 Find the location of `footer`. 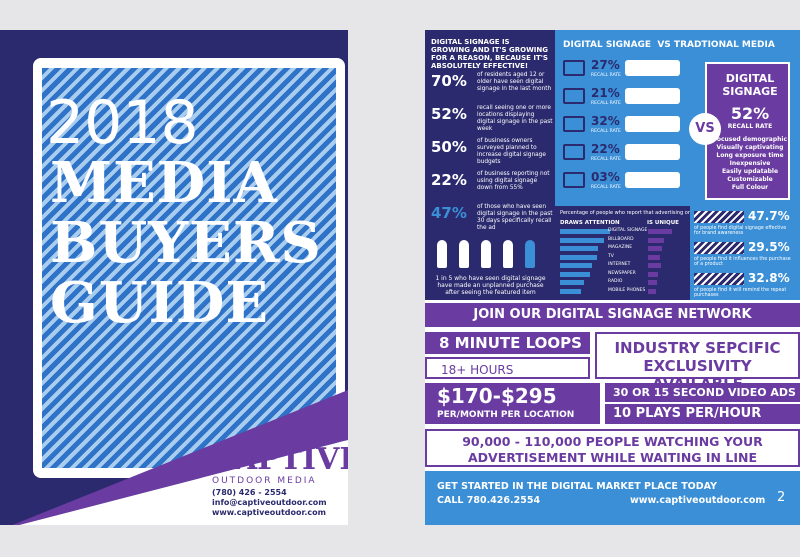

footer is located at coordinates (612, 498).